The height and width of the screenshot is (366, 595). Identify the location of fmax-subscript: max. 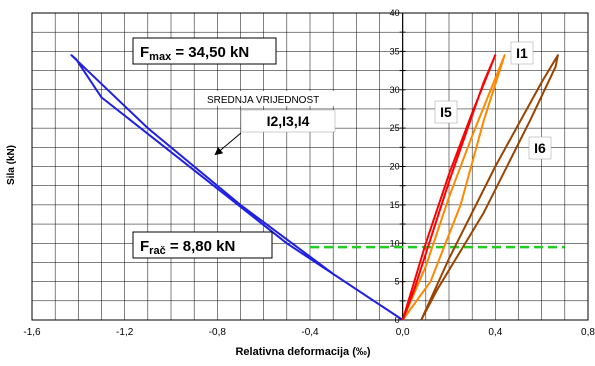
(160, 57).